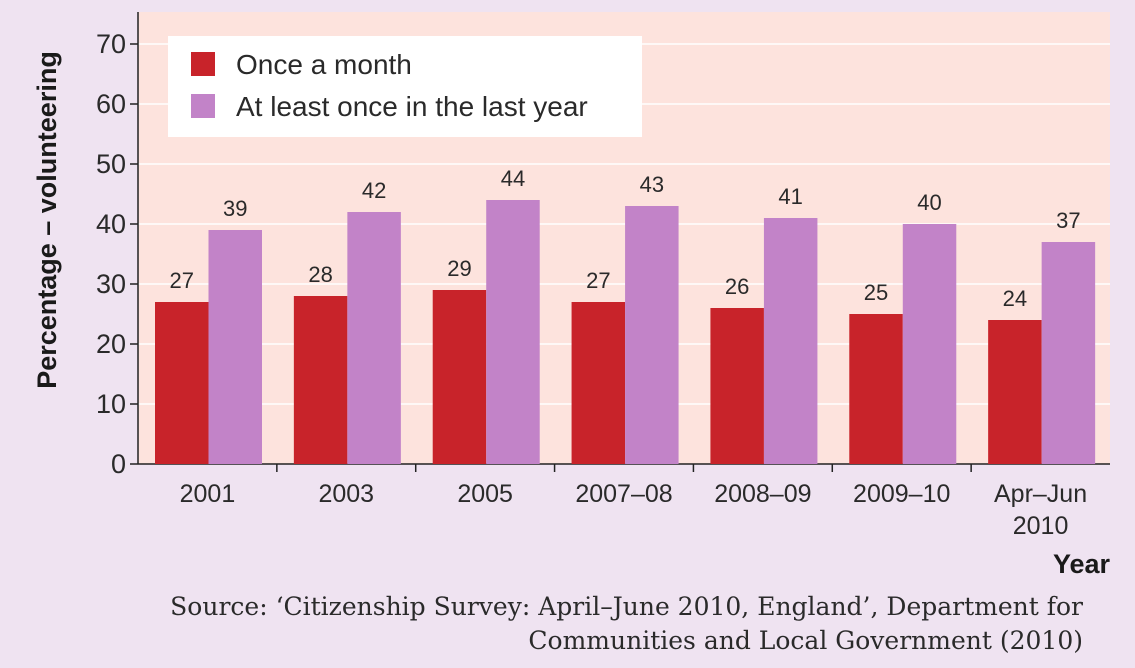 Image resolution: width=1135 pixels, height=668 pixels. Describe the element at coordinates (1040, 494) in the screenshot. I see `x-tick-label: Apr–Jun` at that location.